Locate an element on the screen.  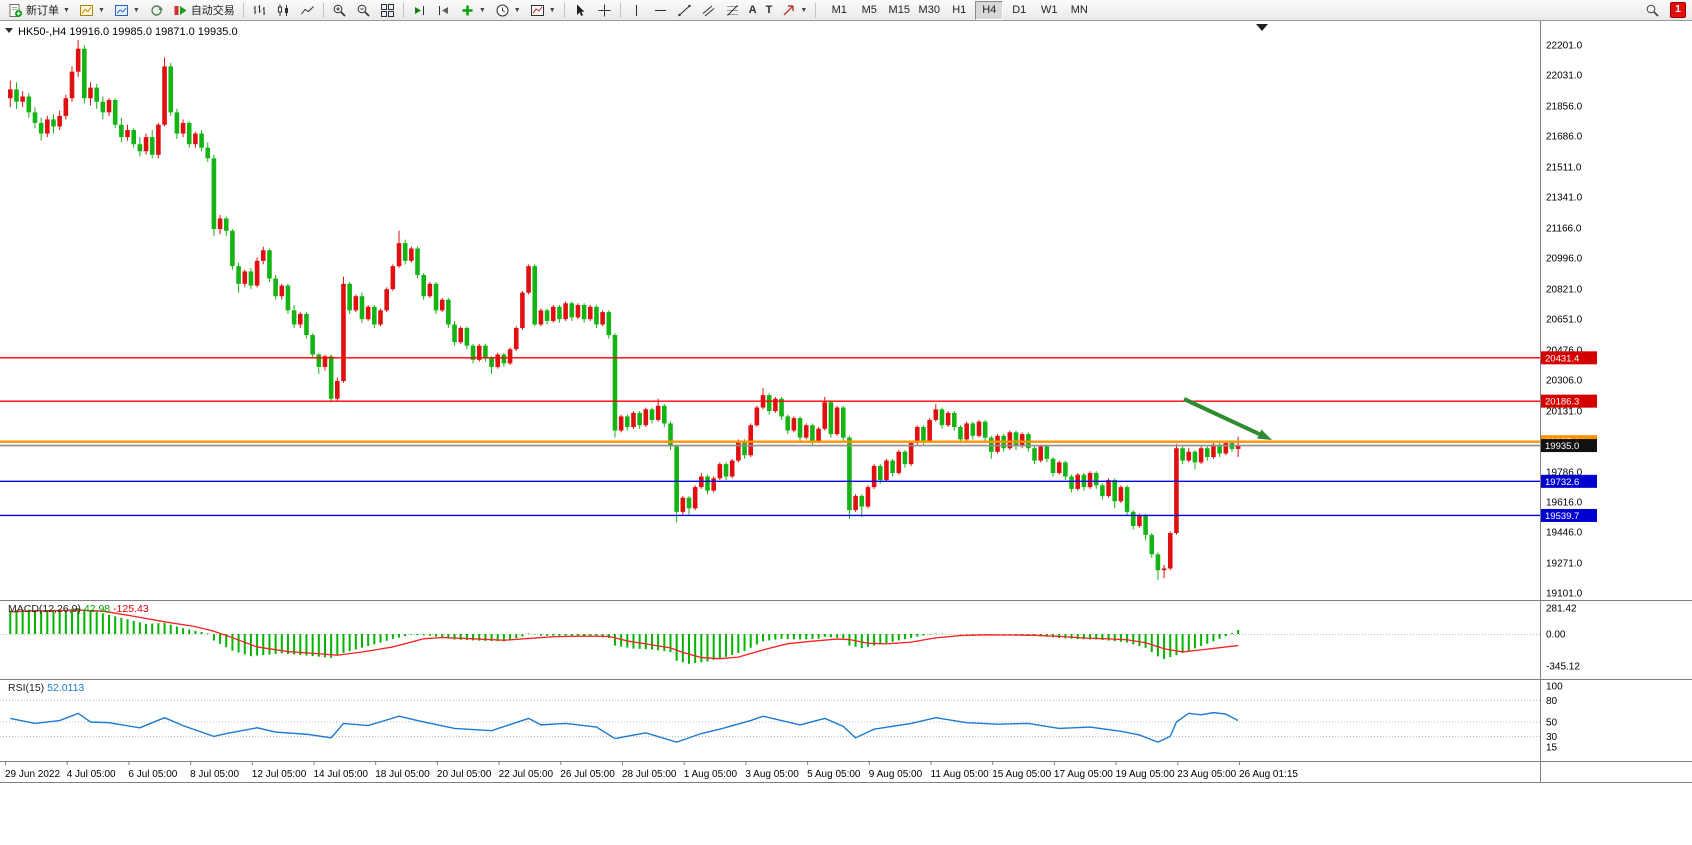
svg-text: 22 Jul 05:00 is located at coordinates (526, 774).